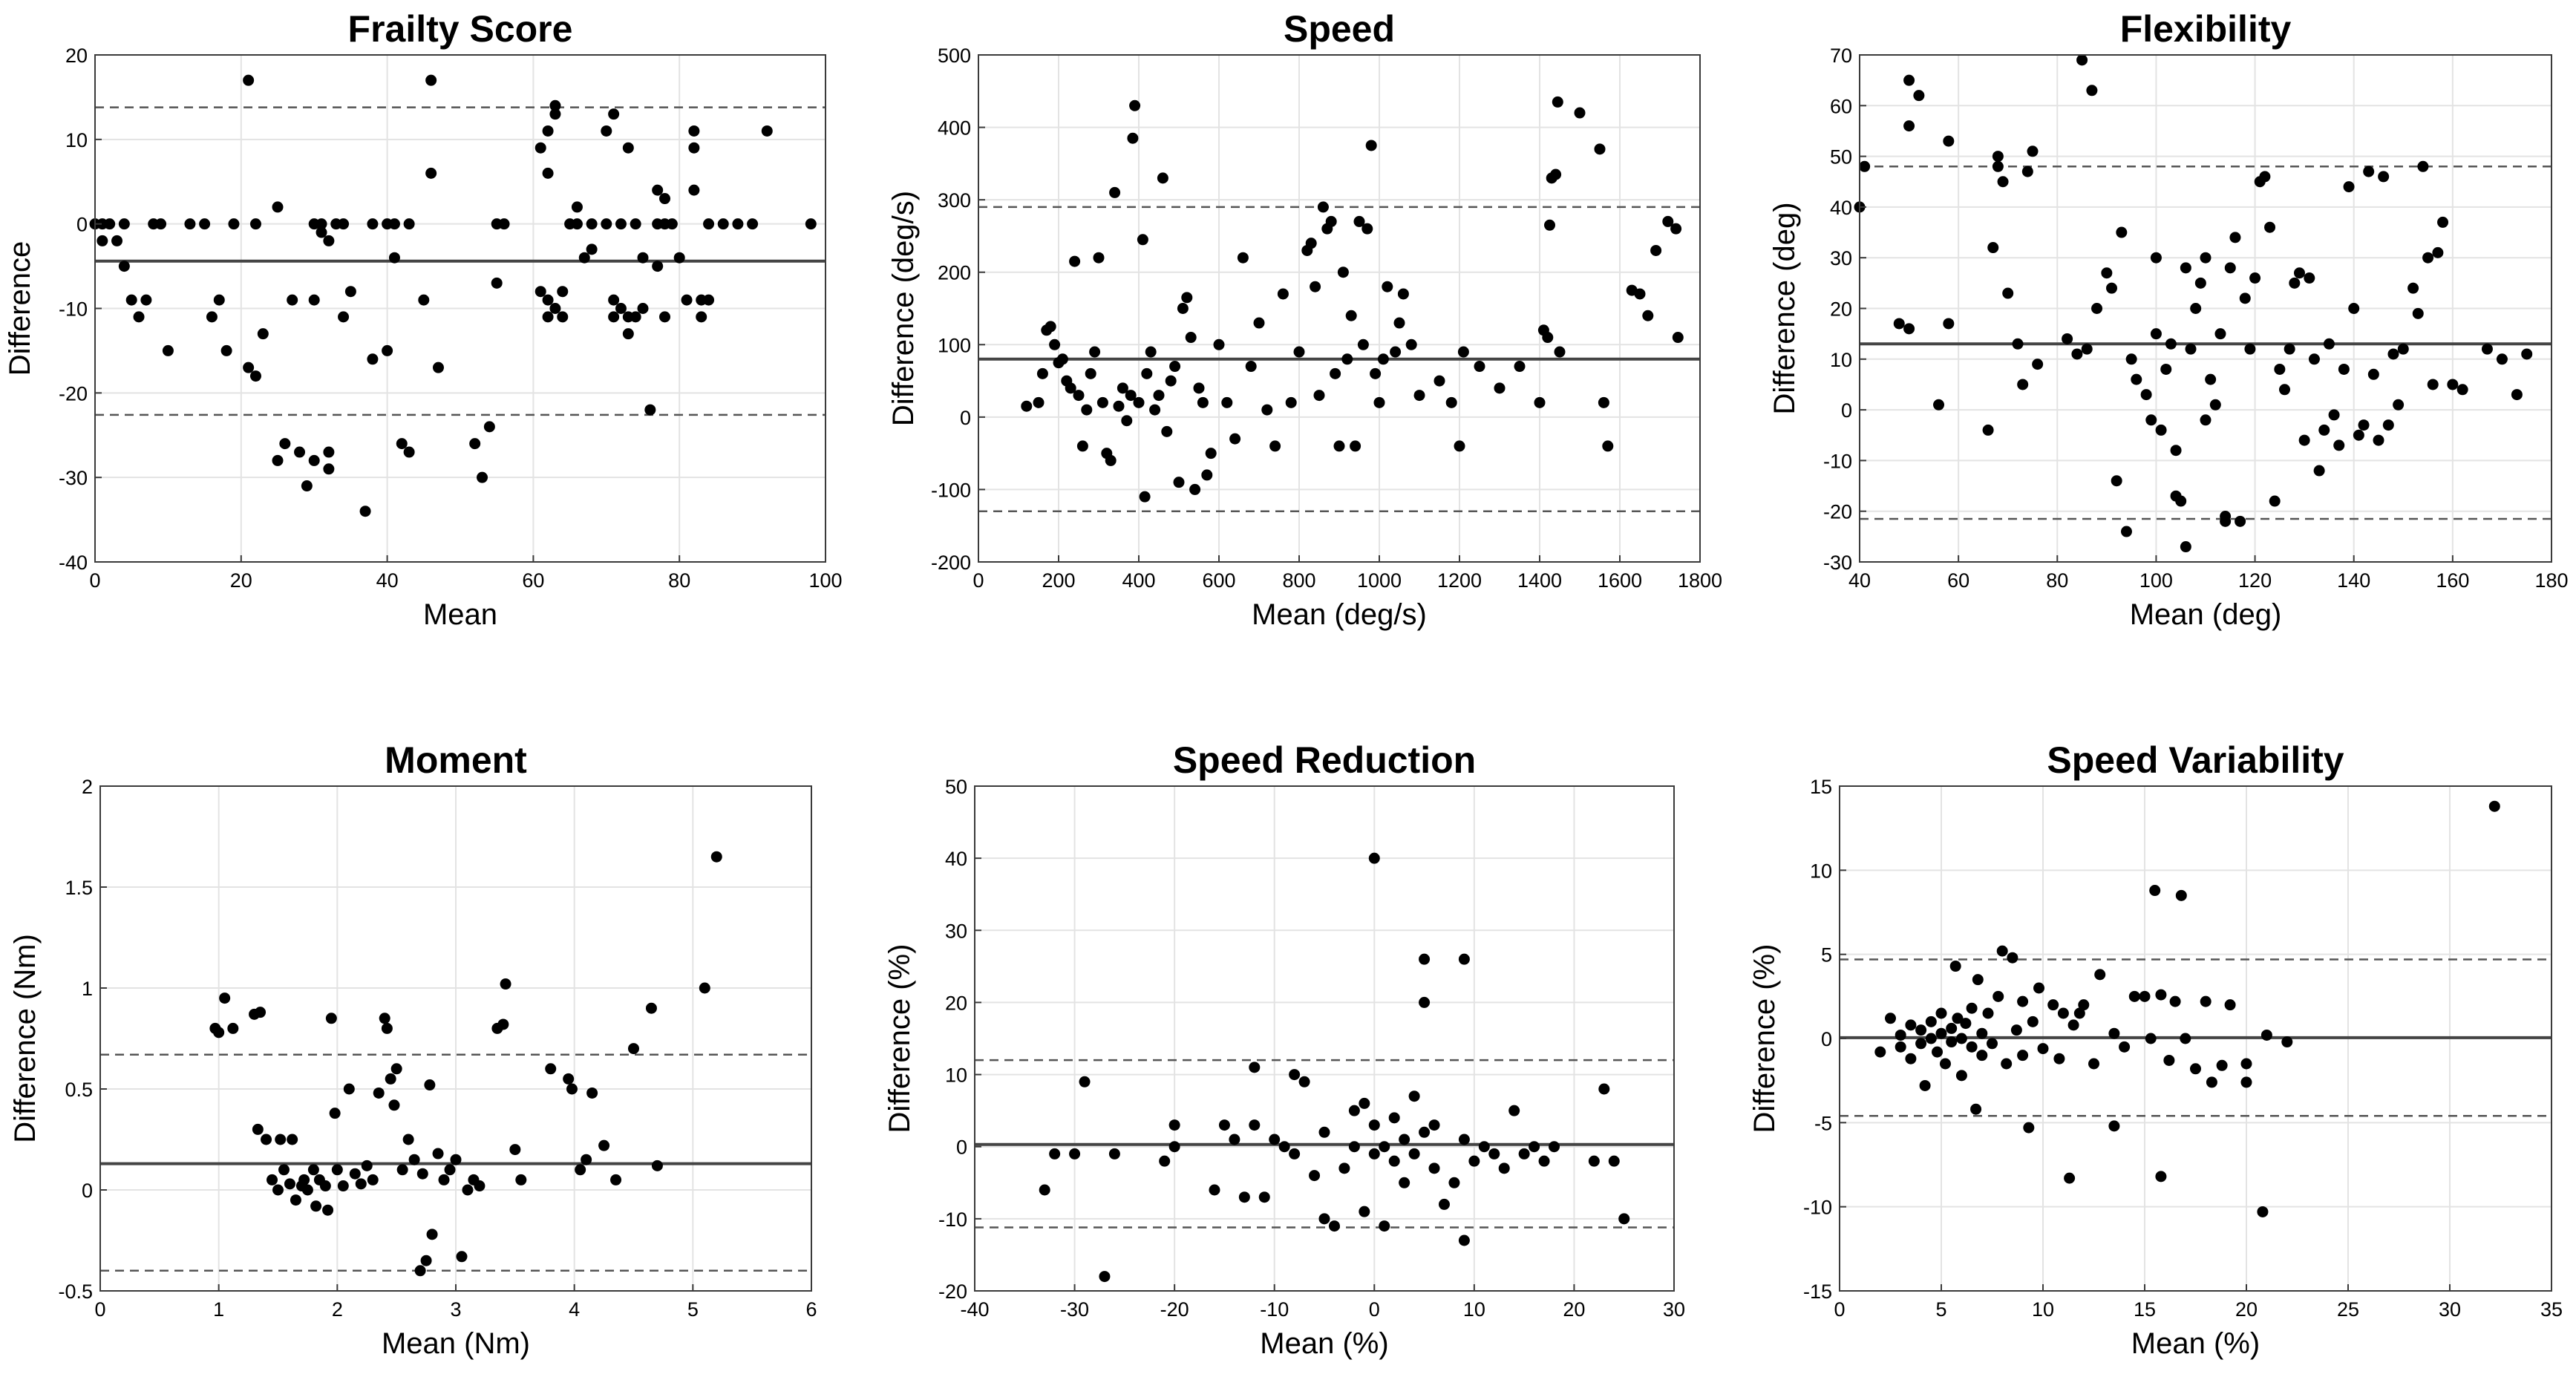  What do you see at coordinates (87, 989) in the screenshot?
I see `moment-ytick-label: 1` at bounding box center [87, 989].